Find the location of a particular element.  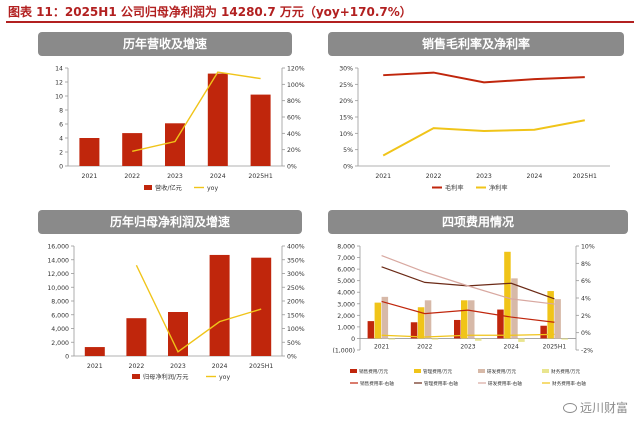

y-tick-label-right: 40% is located at coordinates (294, 134).